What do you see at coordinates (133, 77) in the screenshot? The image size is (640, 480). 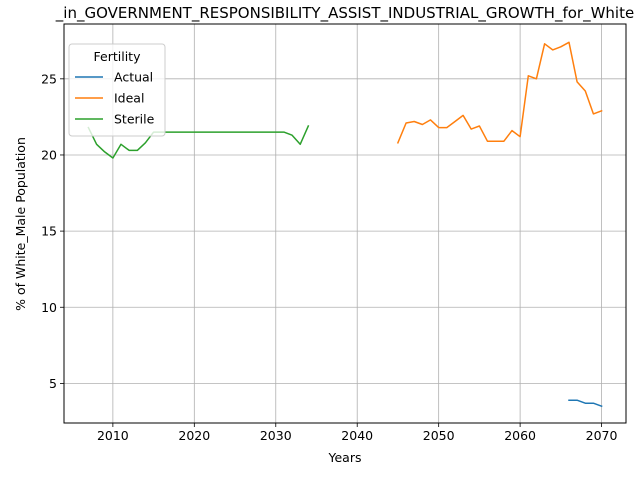 I see `legend-label-actual: Actual` at bounding box center [133, 77].